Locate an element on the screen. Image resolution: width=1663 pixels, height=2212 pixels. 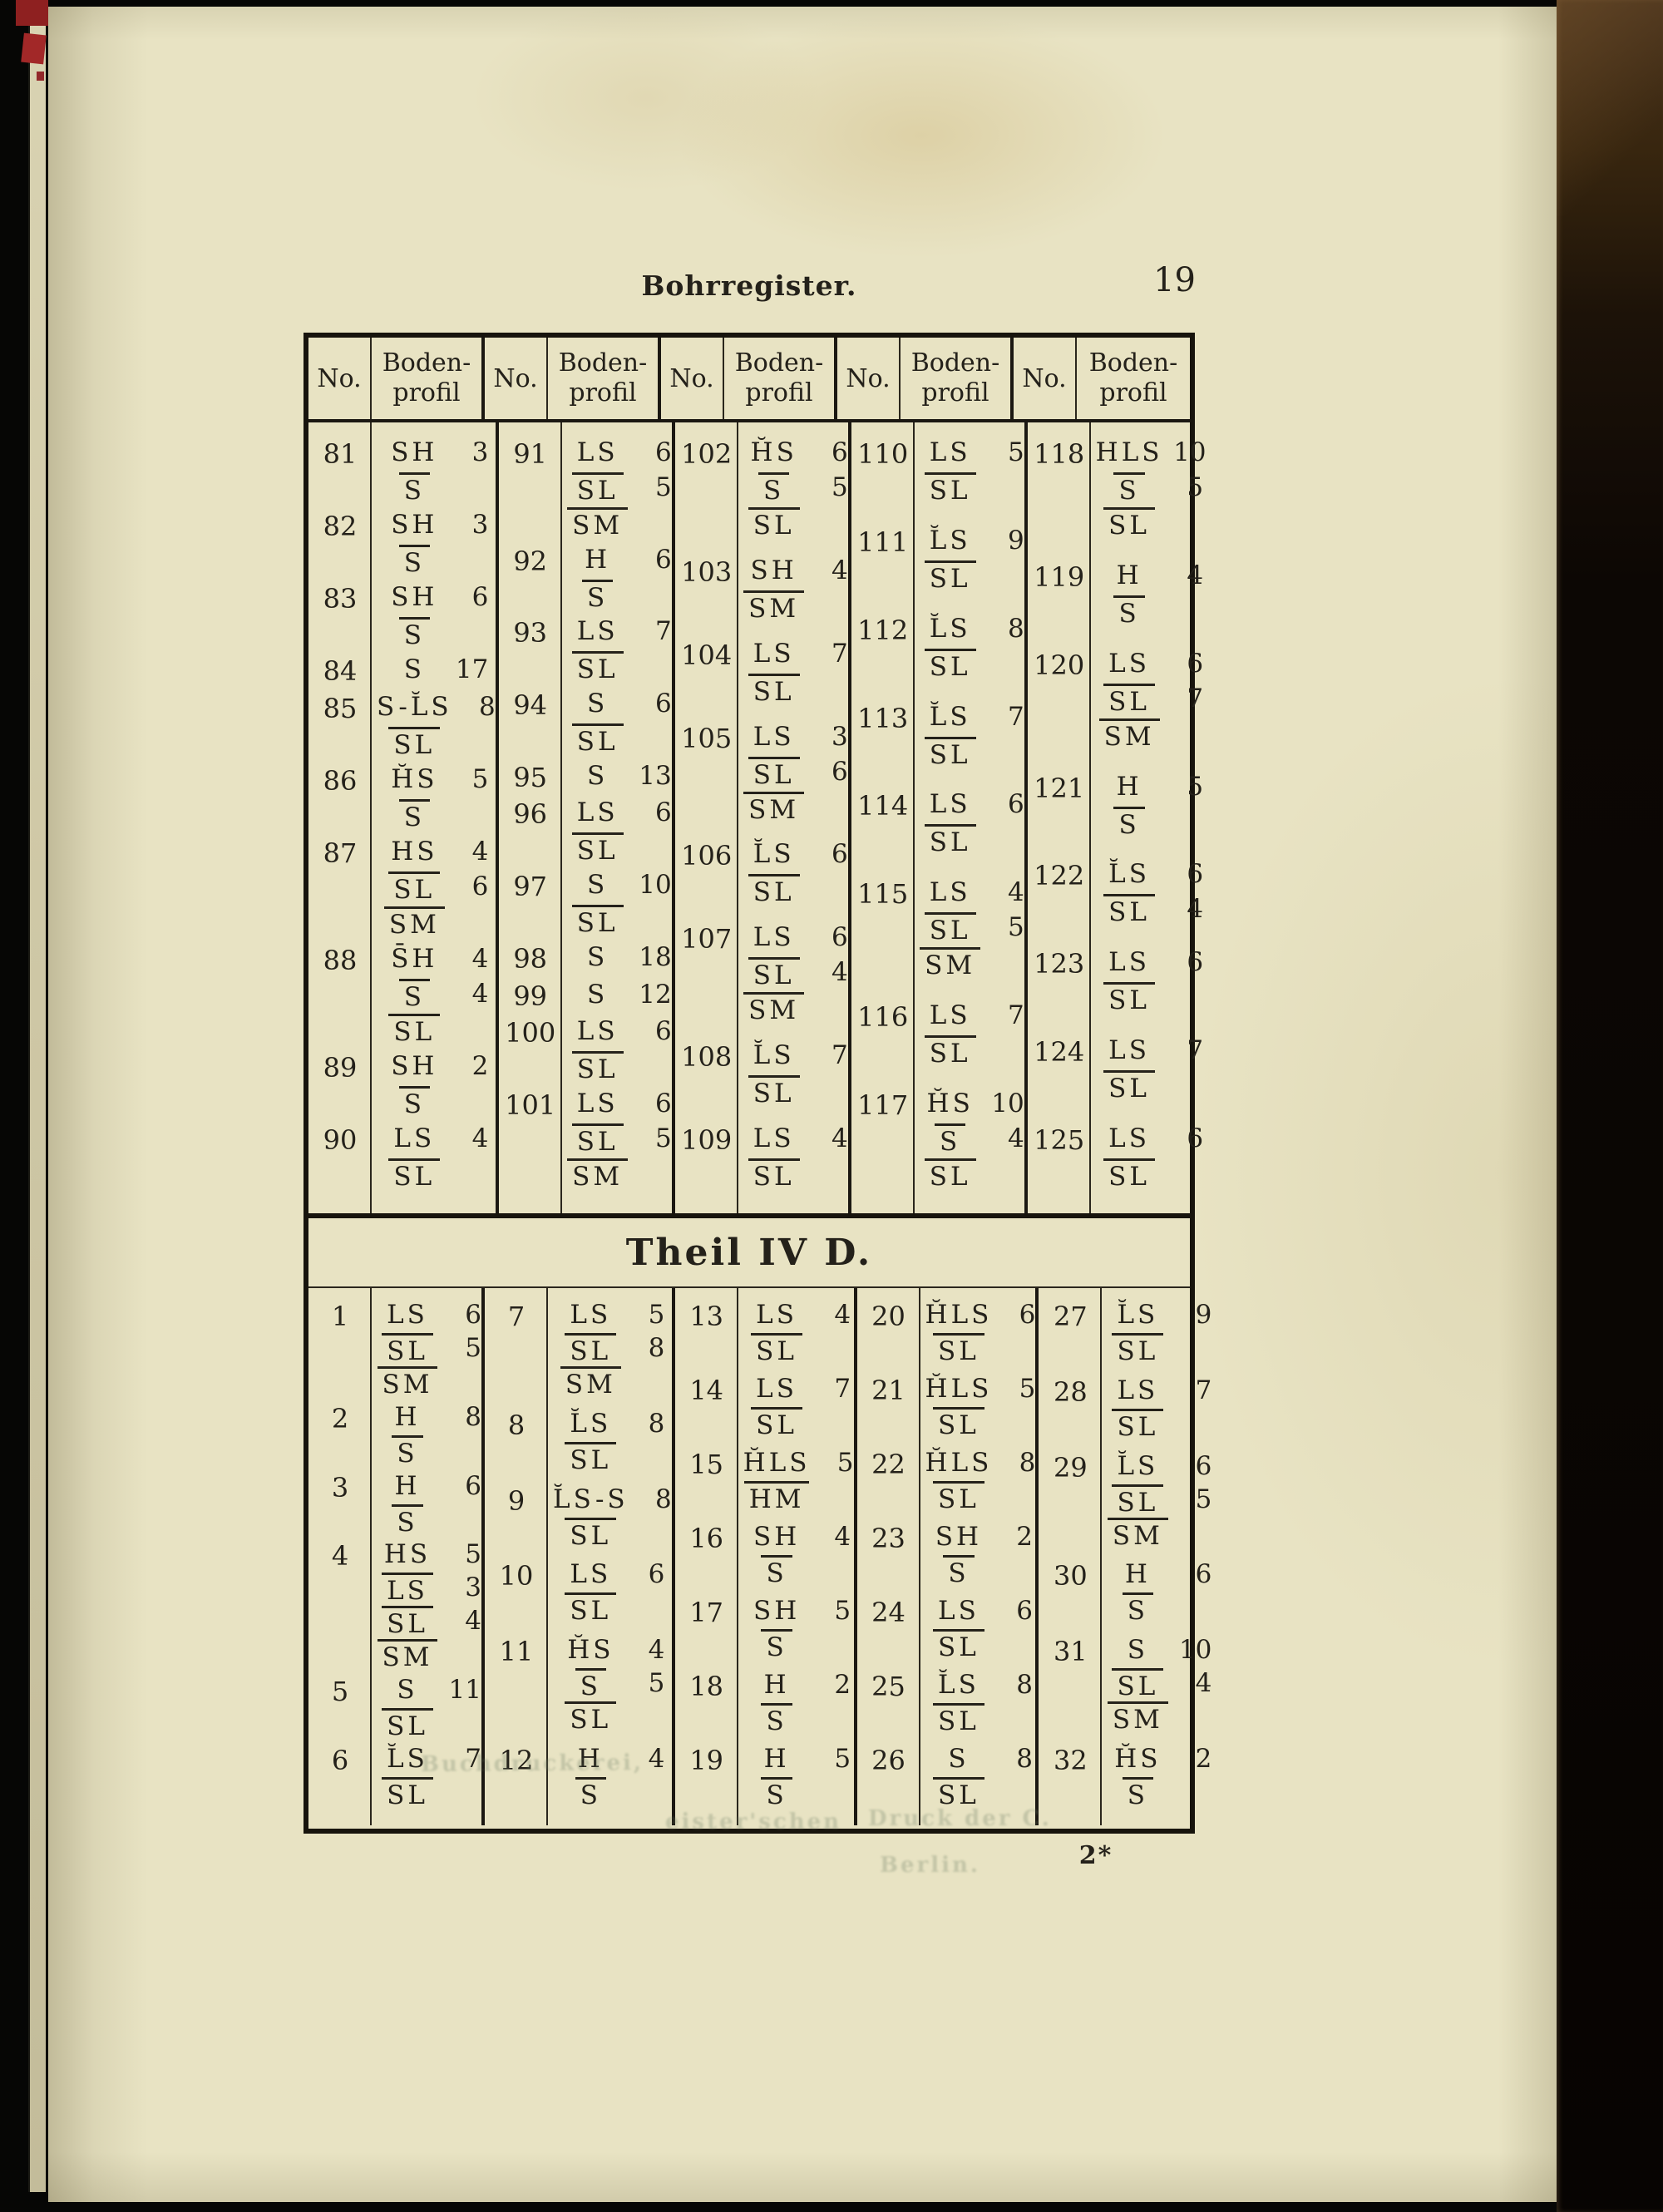
entry-profile: LS 7 SL is located at coordinates (1149, 1070).